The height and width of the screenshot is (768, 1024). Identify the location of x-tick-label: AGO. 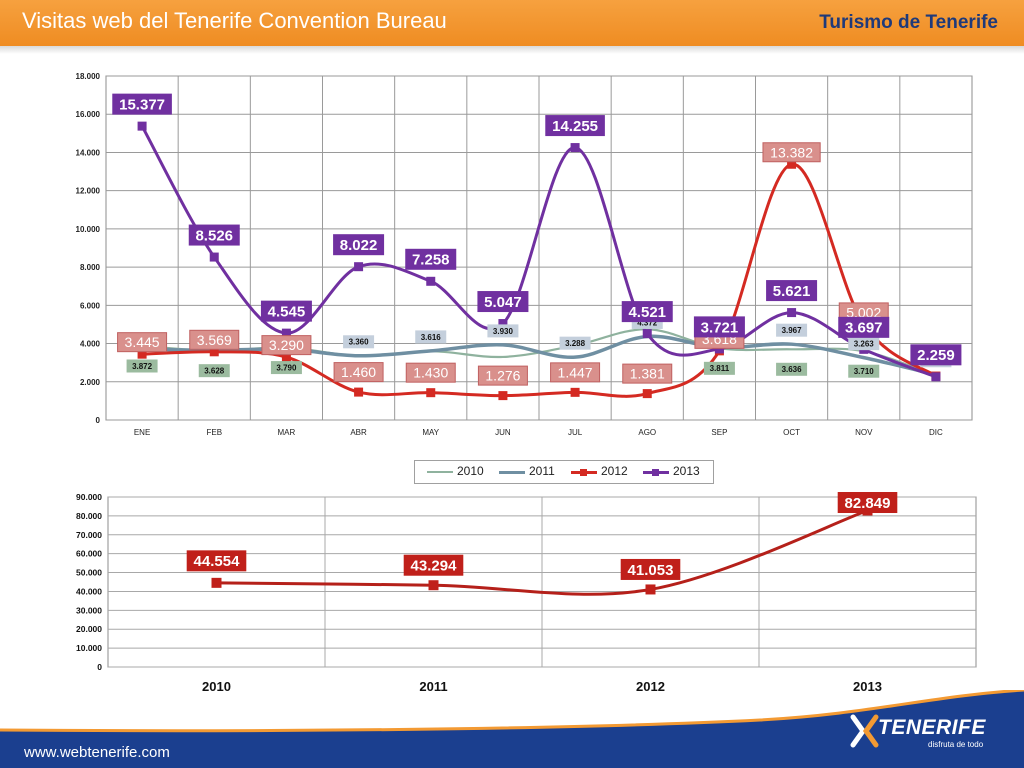
(647, 432).